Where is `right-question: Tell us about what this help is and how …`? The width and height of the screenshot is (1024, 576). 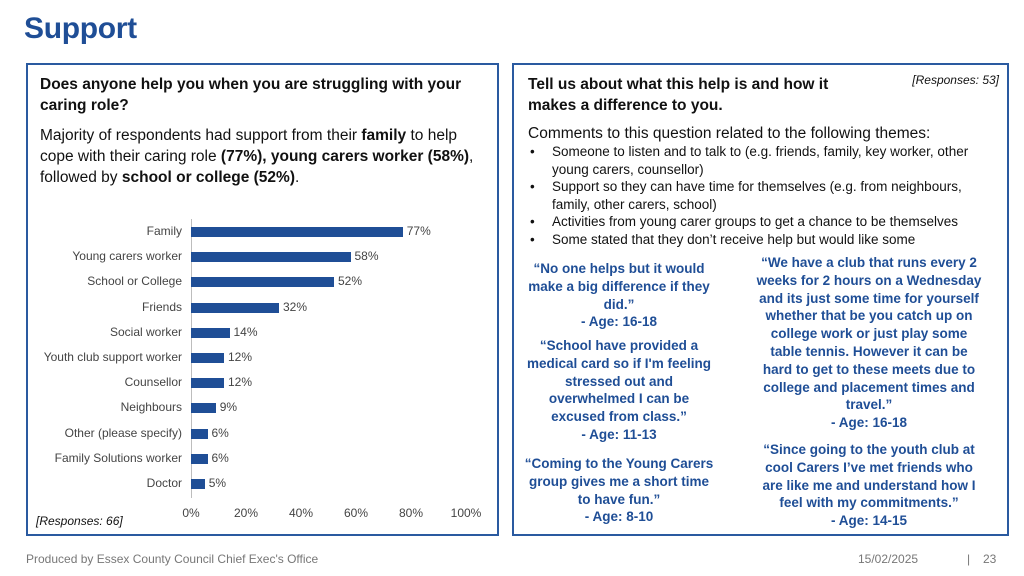 right-question: Tell us about what this help is and how … is located at coordinates (678, 95).